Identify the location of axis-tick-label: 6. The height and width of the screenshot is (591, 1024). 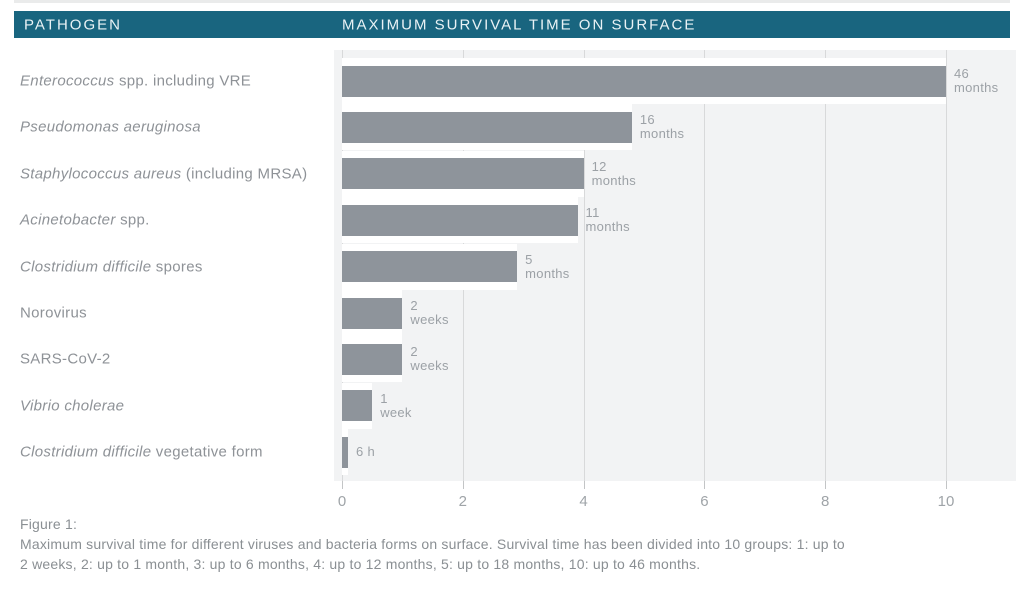
(704, 501).